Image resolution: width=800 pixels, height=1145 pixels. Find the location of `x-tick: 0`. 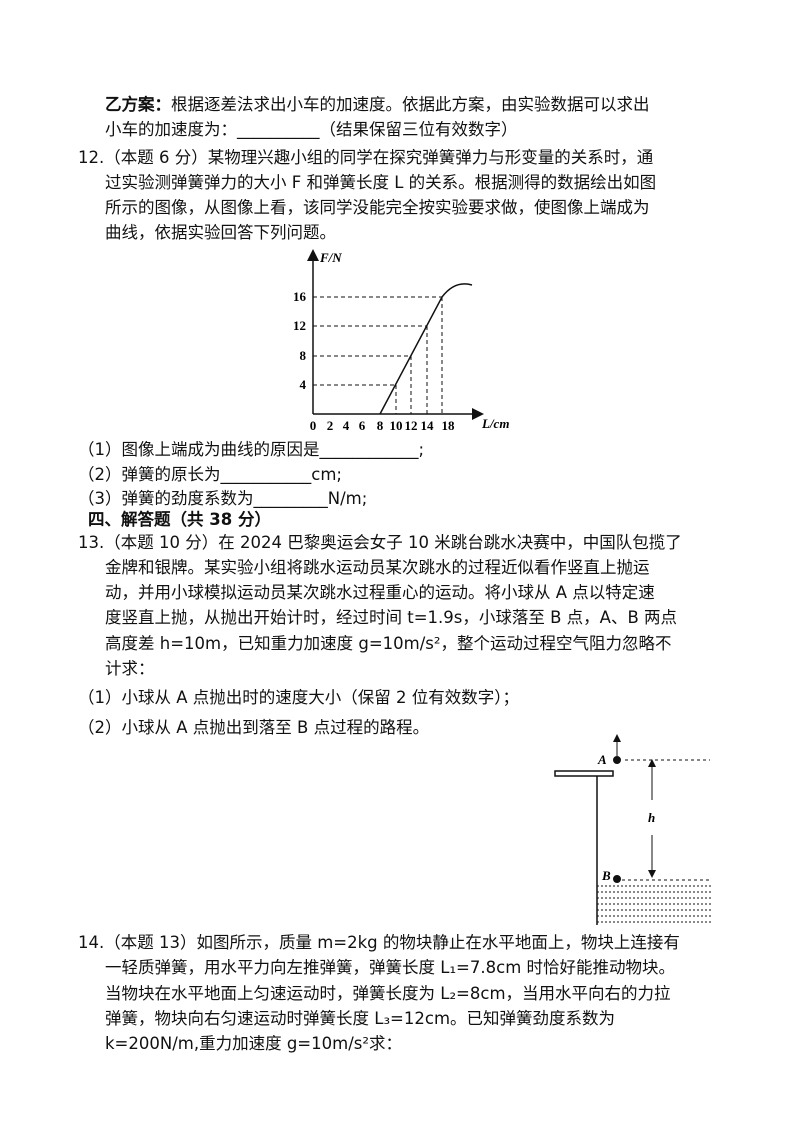

x-tick: 0 is located at coordinates (313, 425).